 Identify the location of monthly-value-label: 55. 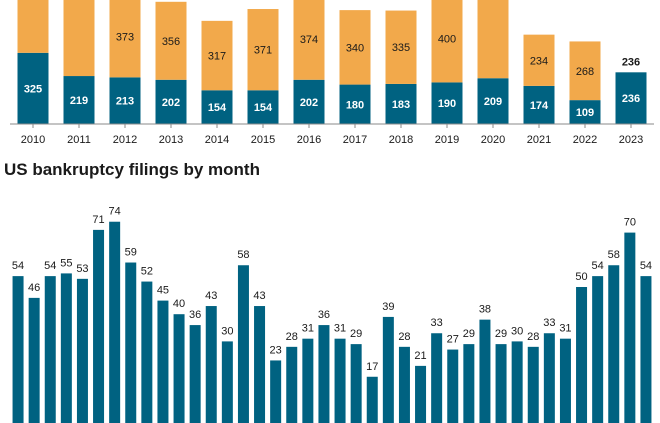
(66, 263).